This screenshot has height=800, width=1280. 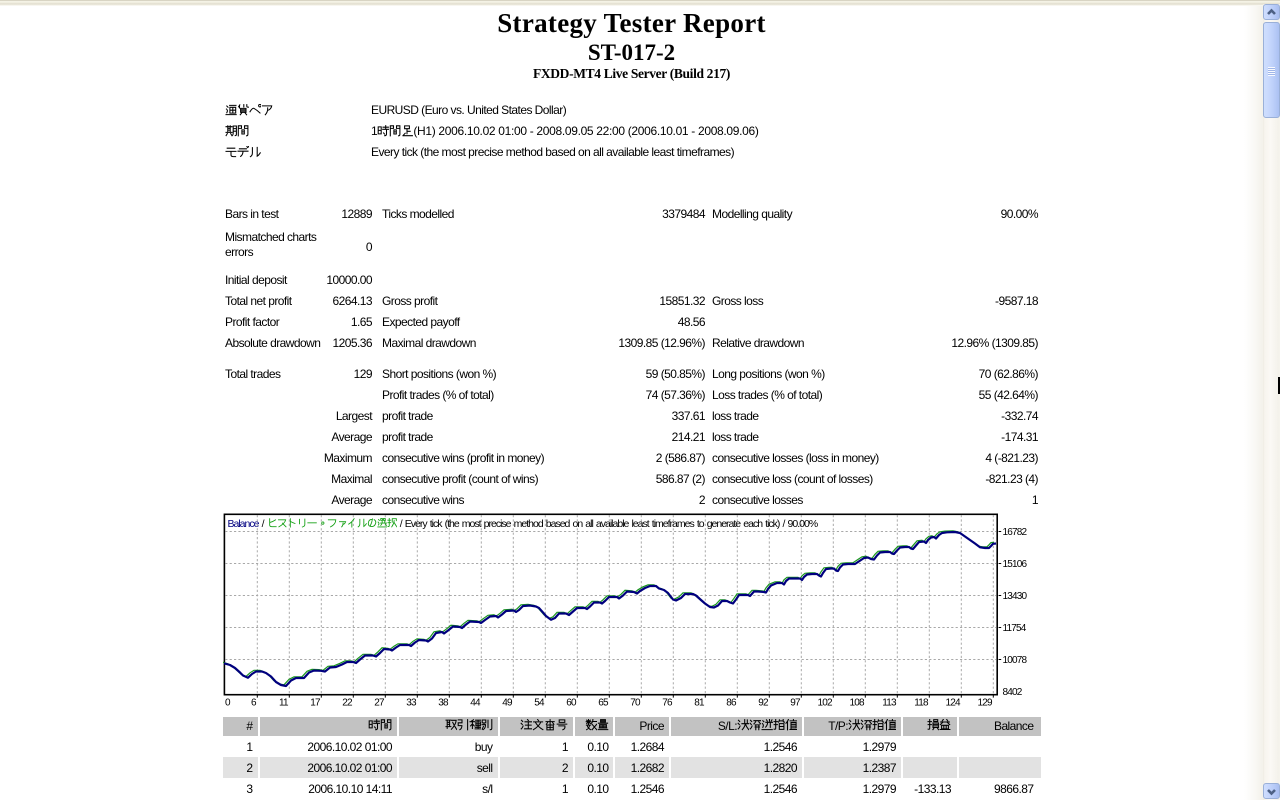 I want to click on svg-text: 60, so click(x=571, y=703).